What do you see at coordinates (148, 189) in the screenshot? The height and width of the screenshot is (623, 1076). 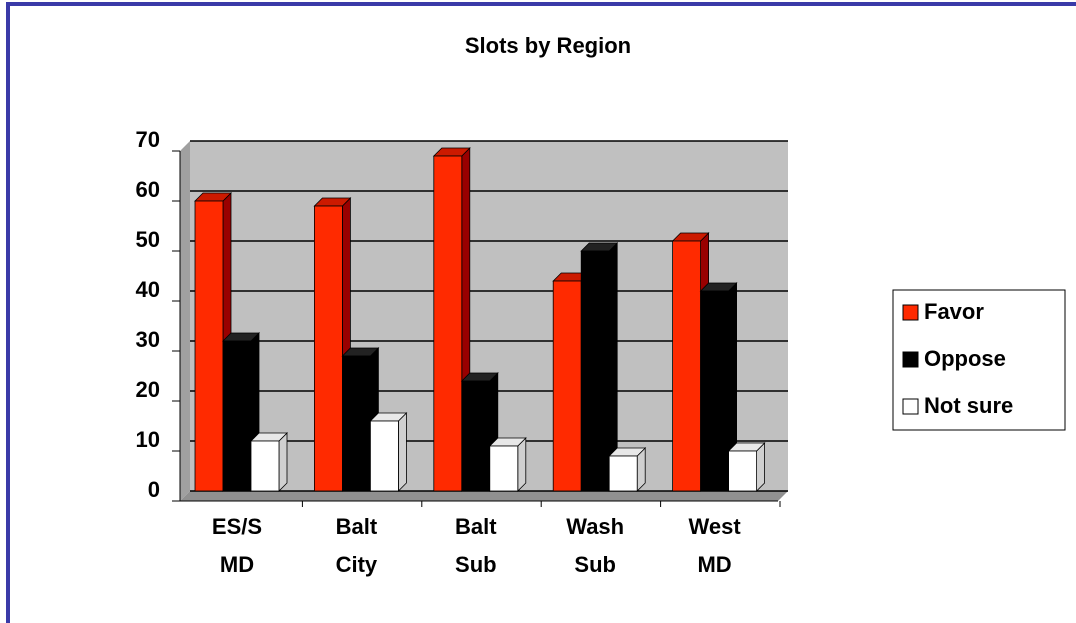 I see `y-tick-label: 60` at bounding box center [148, 189].